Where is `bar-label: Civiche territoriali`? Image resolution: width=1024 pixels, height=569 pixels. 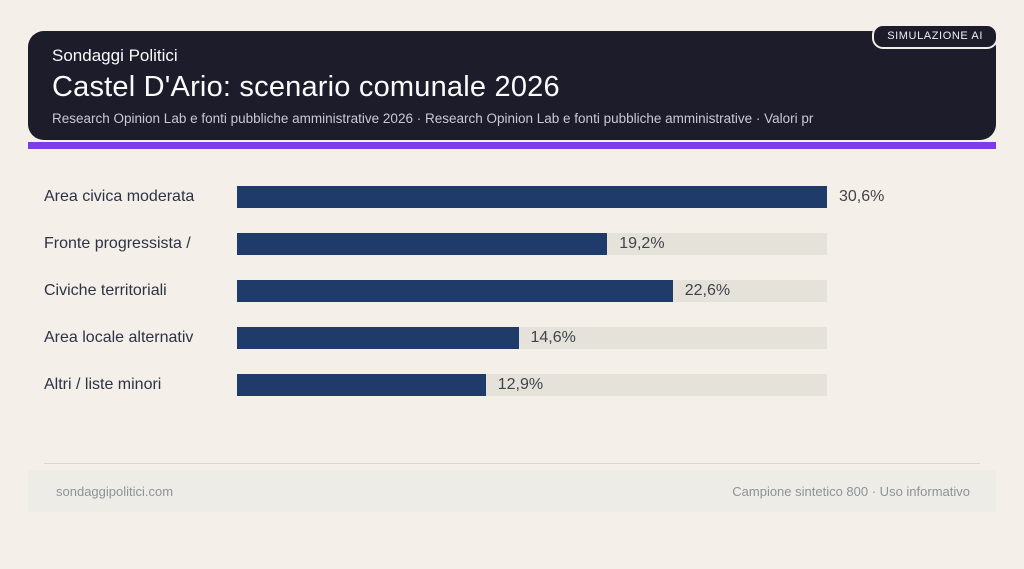
bar-label: Civiche territoriali is located at coordinates (105, 290).